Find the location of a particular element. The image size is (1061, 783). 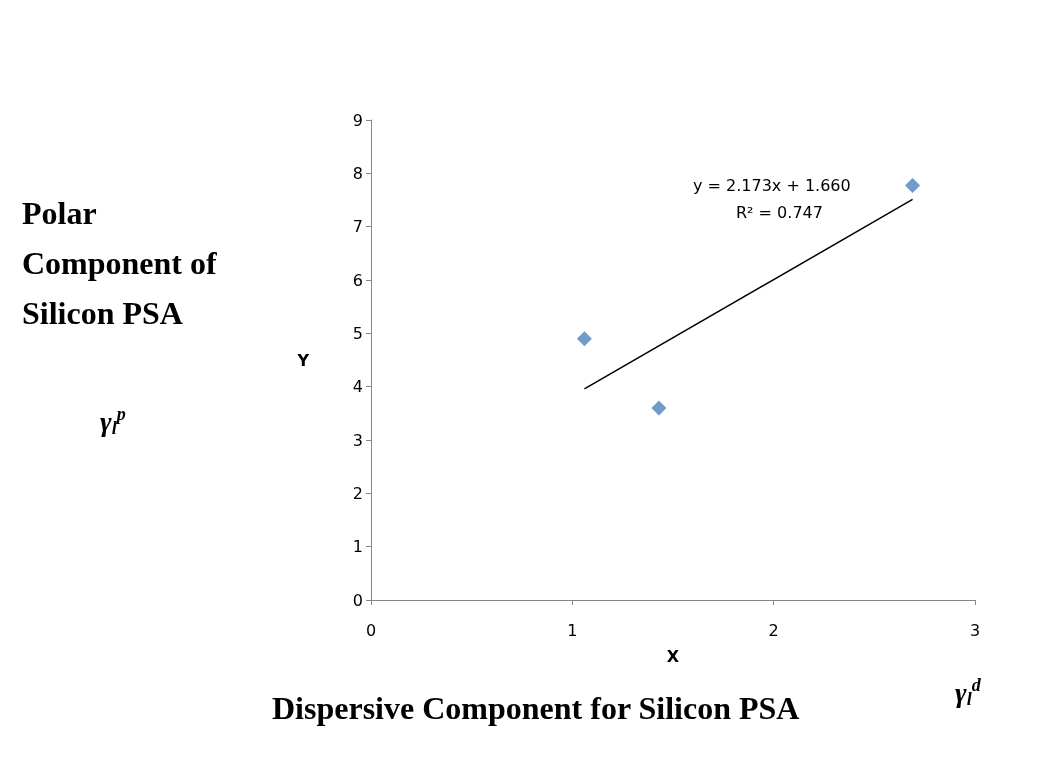

y-tick-label: 3 is located at coordinates (357, 440).